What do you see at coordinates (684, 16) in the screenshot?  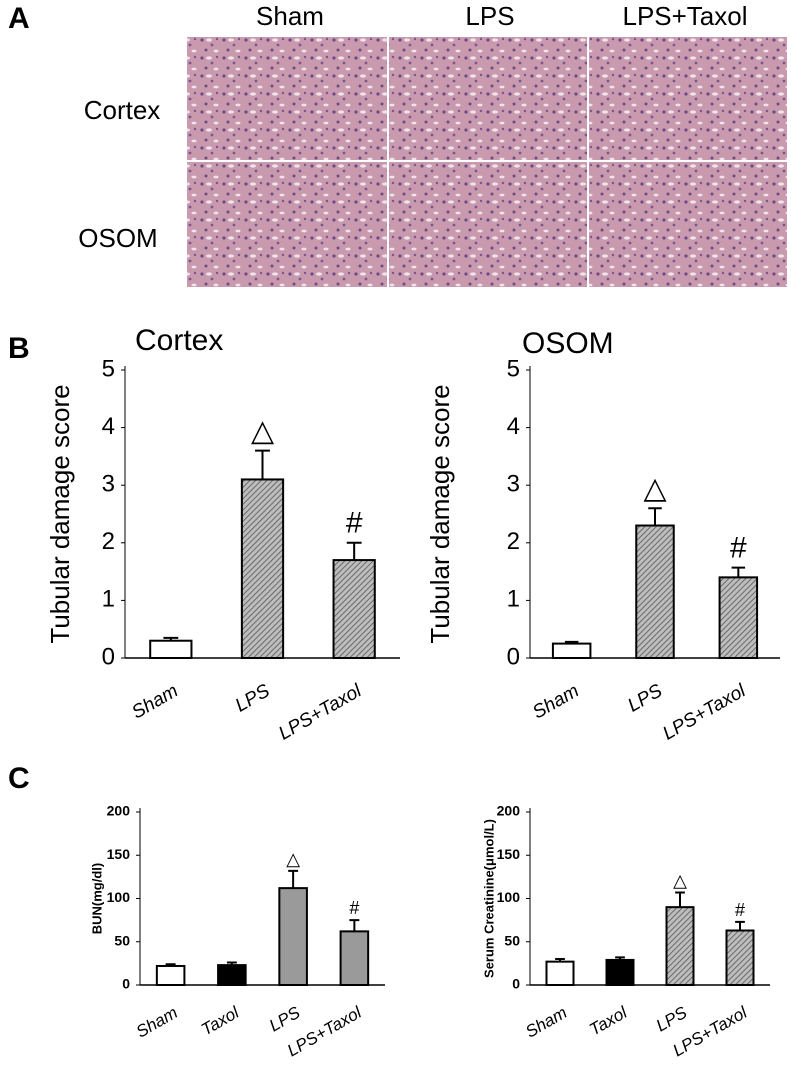 I see `column-label: LPS+Taxol` at bounding box center [684, 16].